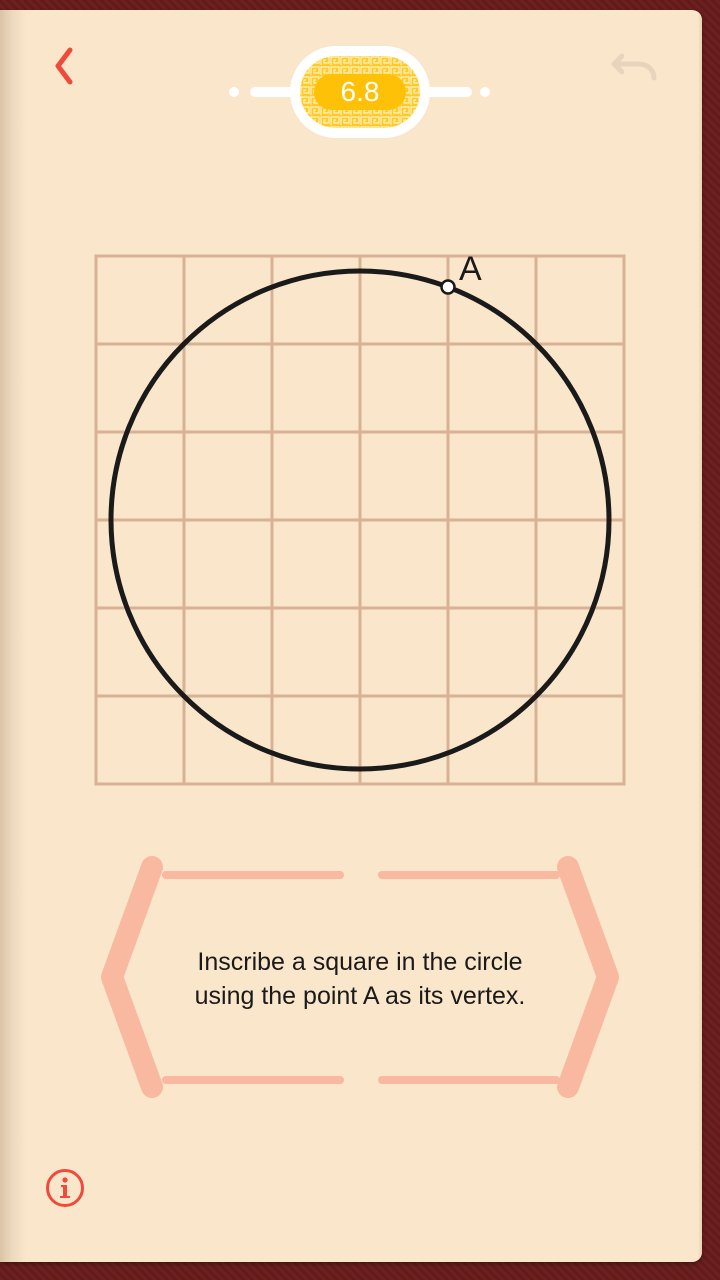 This screenshot has height=1280, width=720. I want to click on level-track-right, so click(447, 92).